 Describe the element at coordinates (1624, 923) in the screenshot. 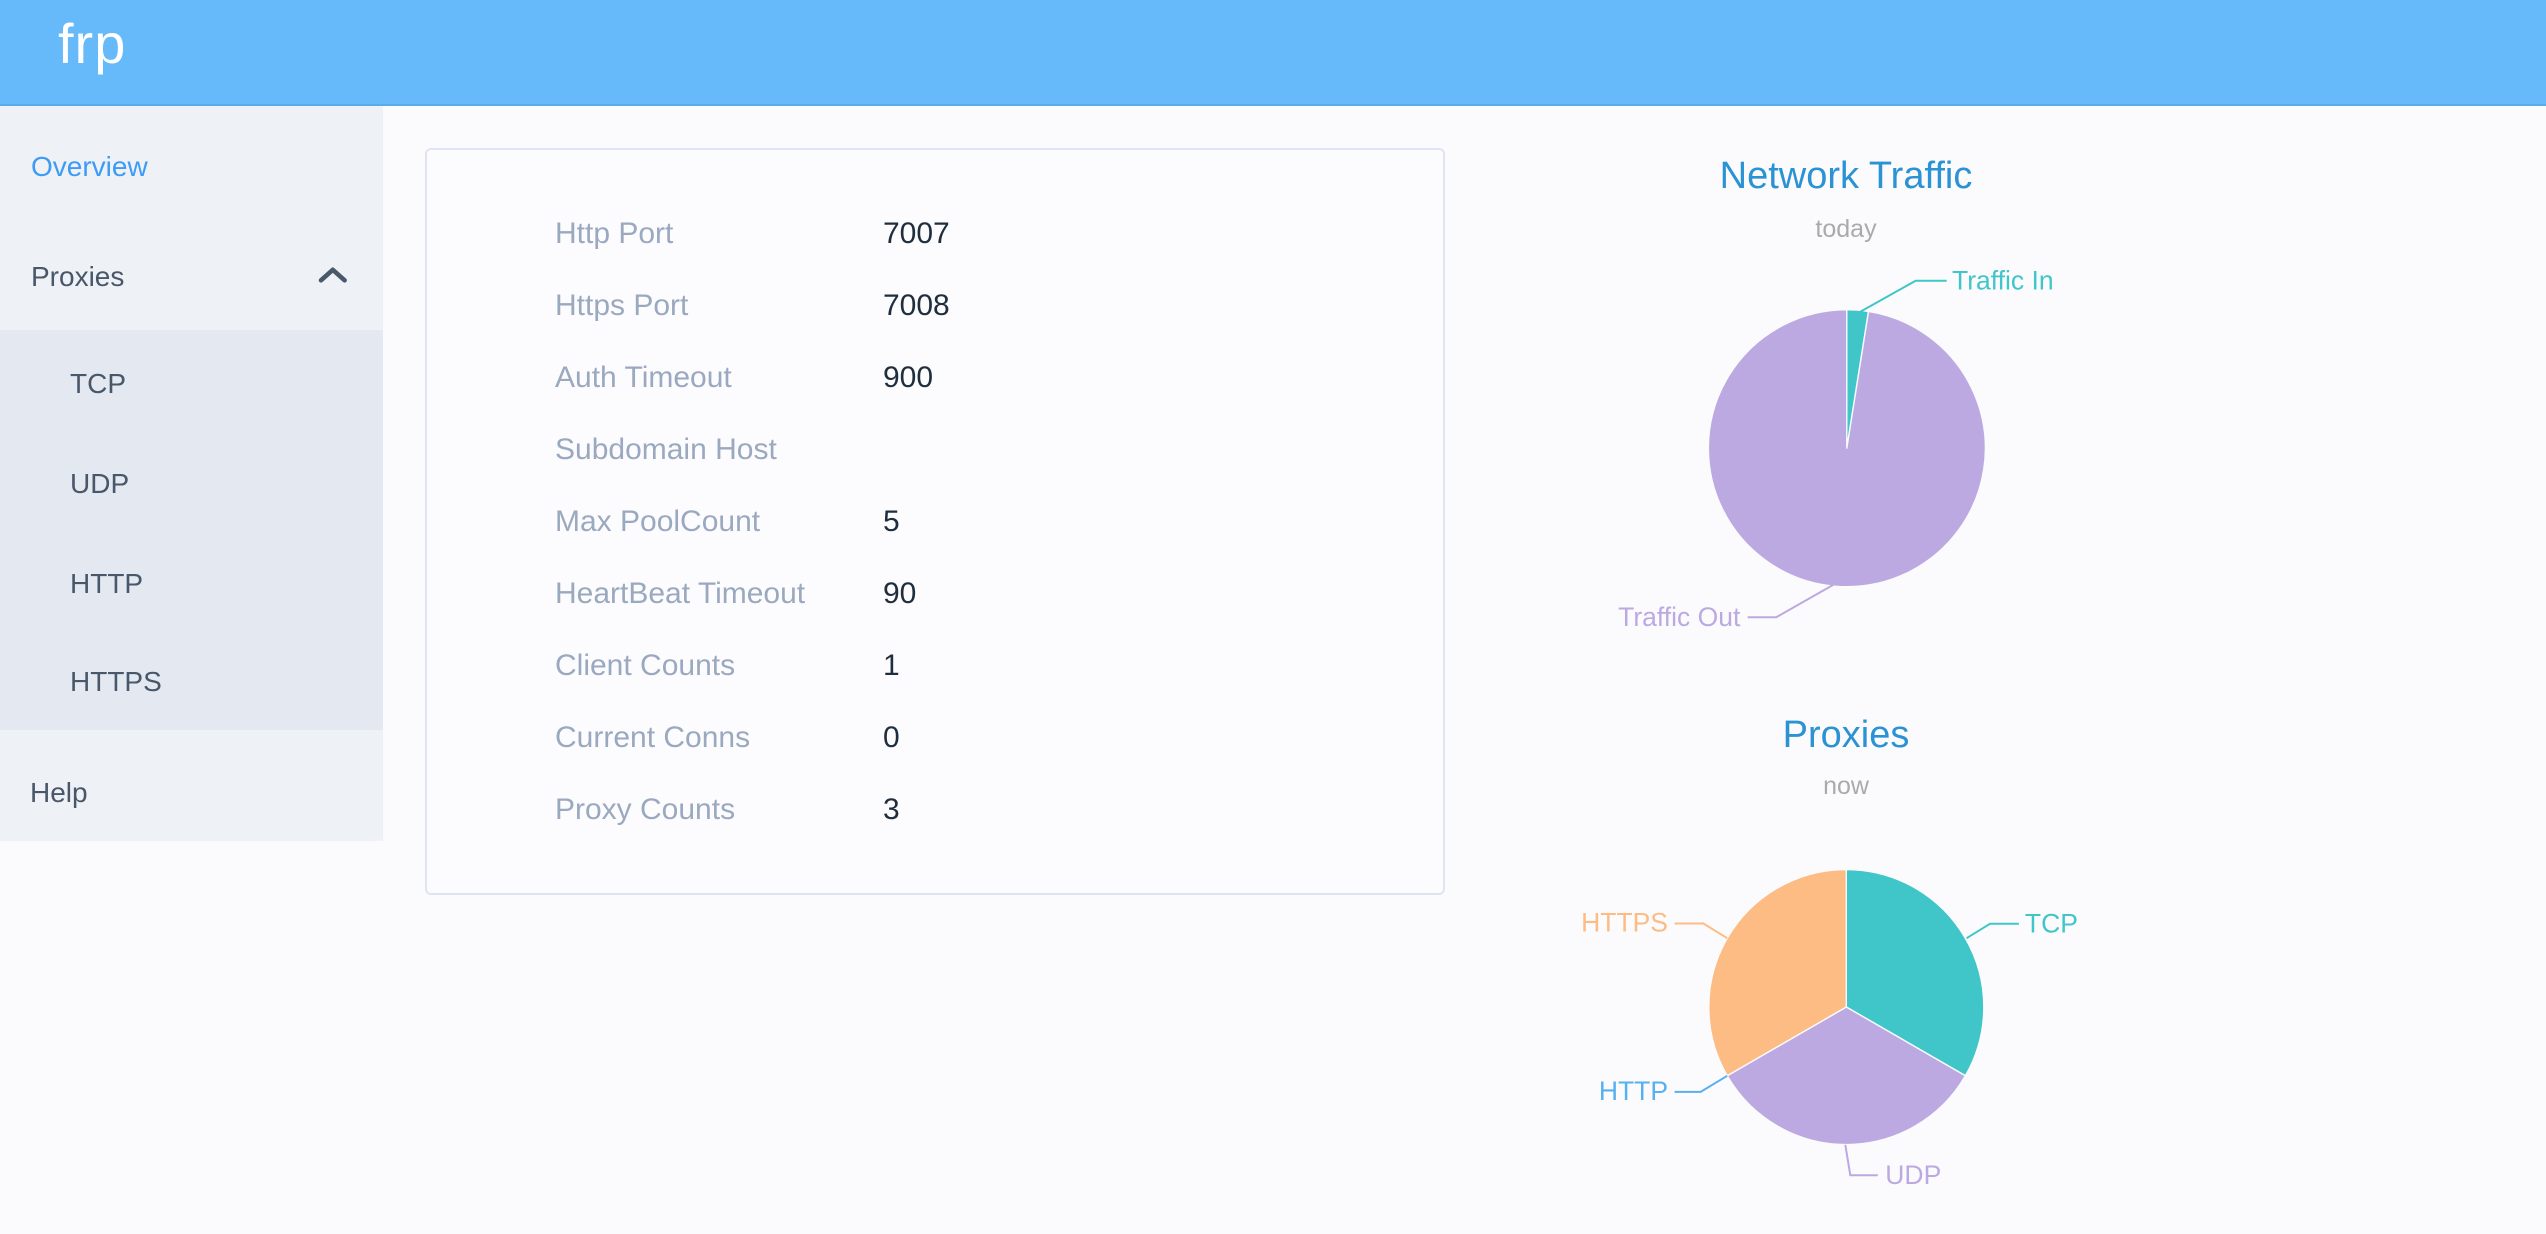

I see `svg-text: HTTPS` at that location.